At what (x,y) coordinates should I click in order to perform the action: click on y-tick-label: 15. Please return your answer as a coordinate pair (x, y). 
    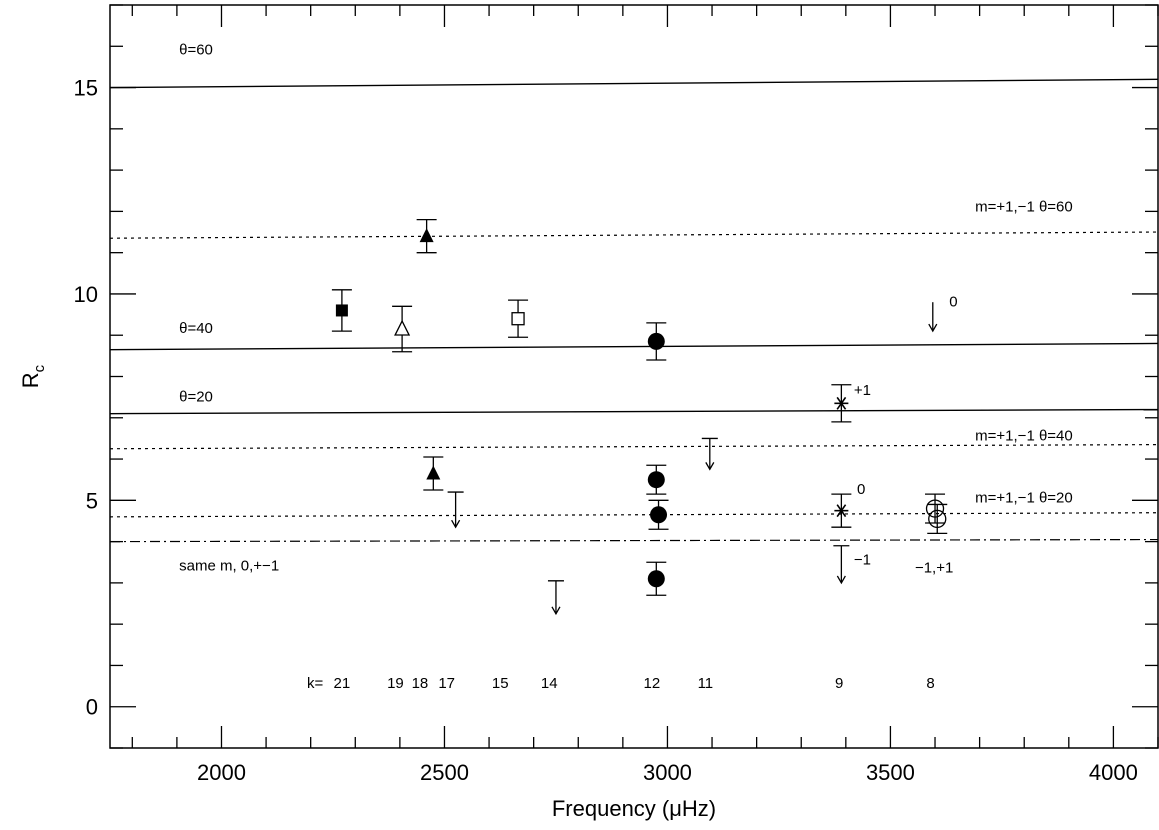
    Looking at the image, I should click on (86, 88).